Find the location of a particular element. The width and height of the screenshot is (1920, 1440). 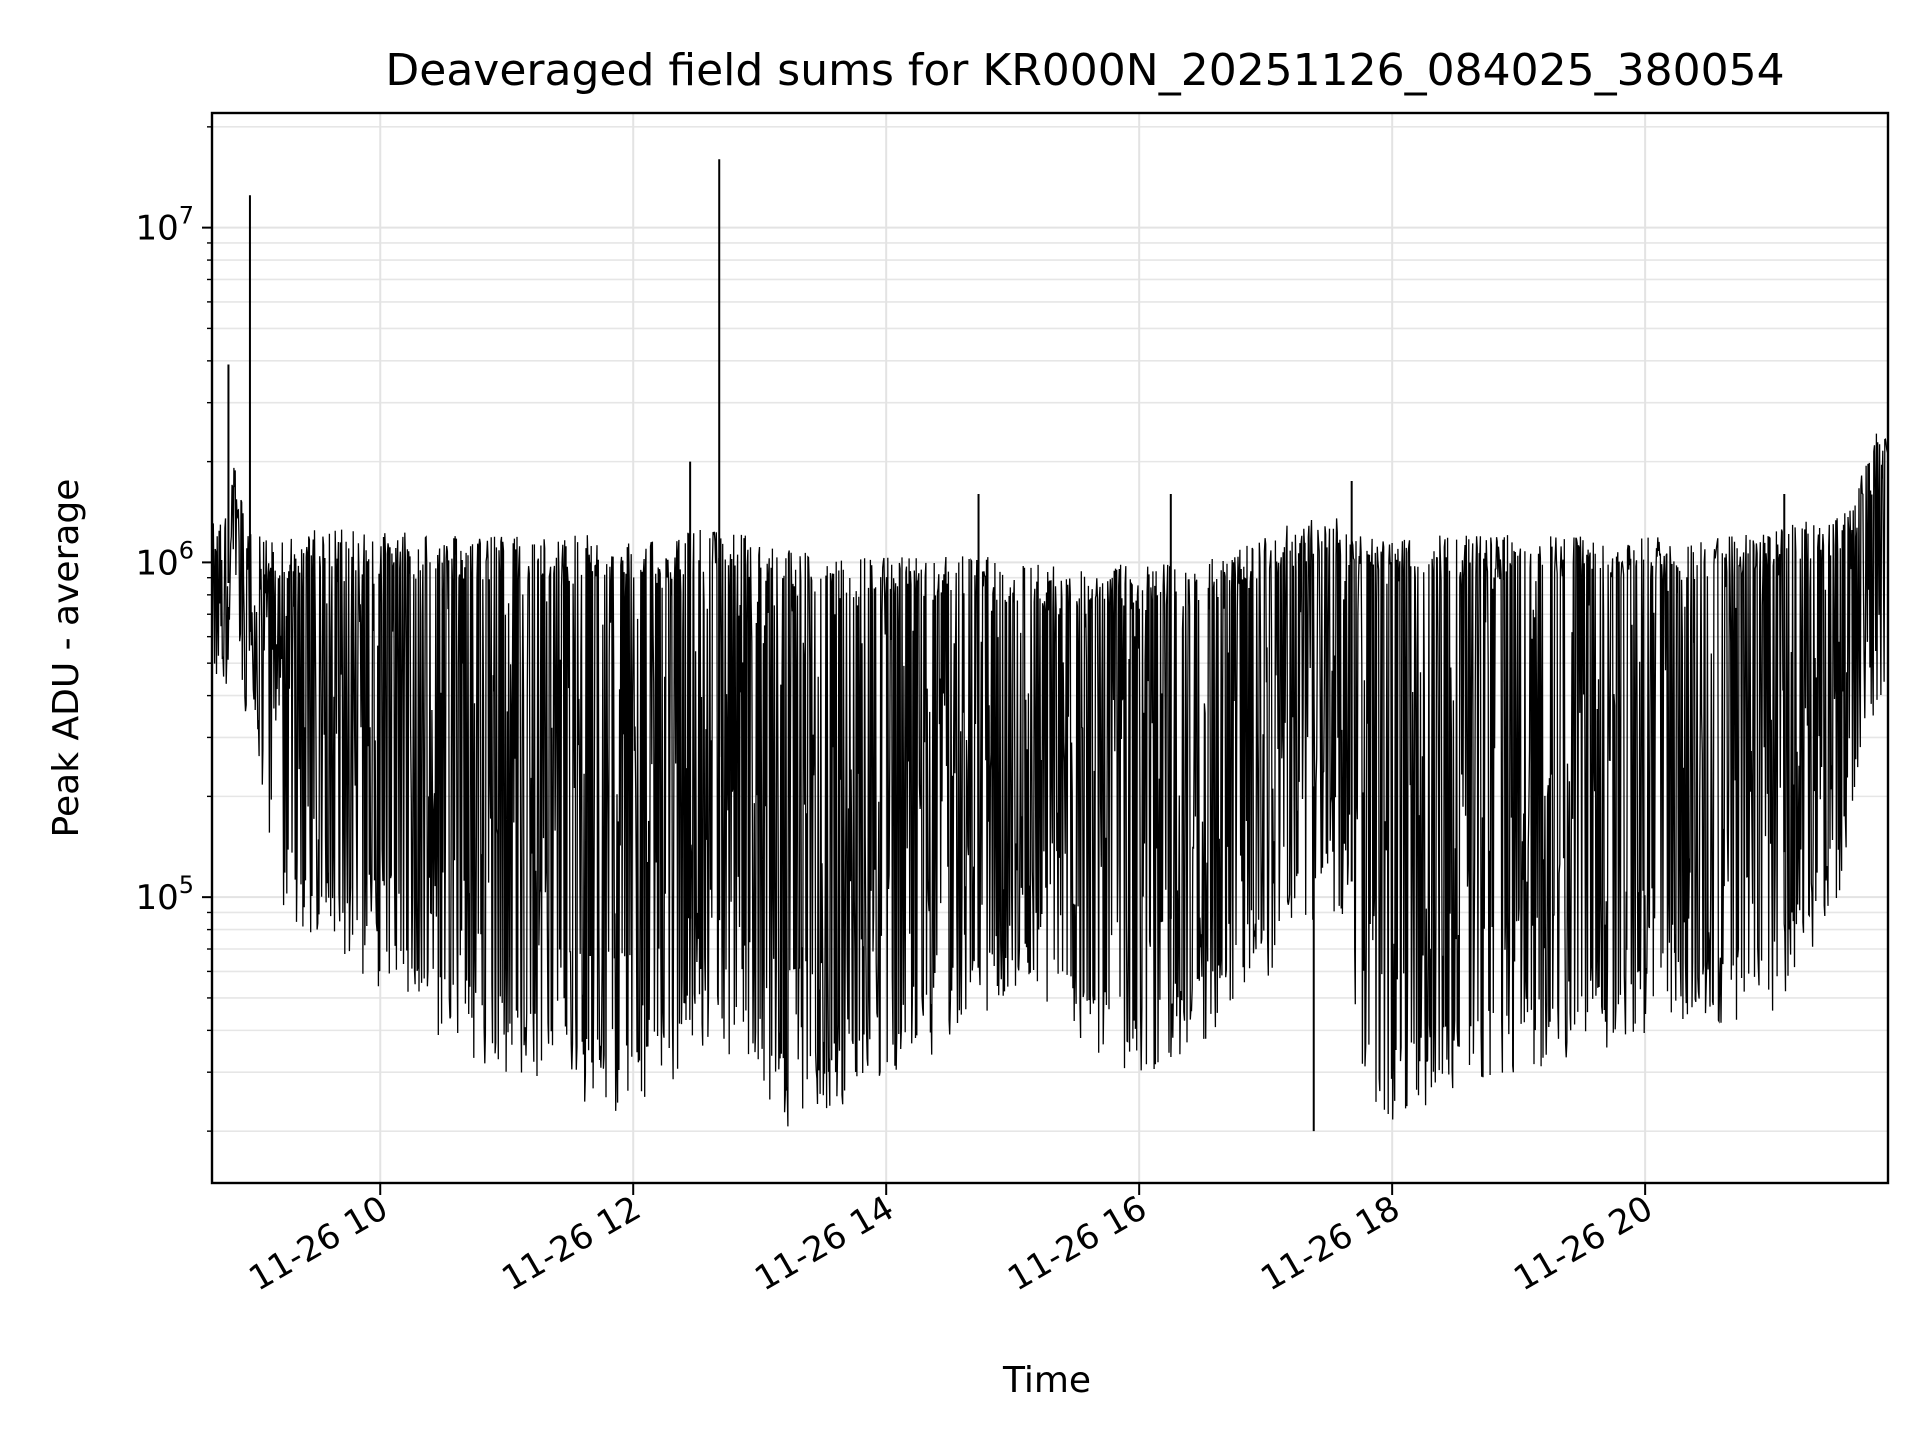

y-axis: 10⁵ 10⁶ 10⁷ is located at coordinates (173, 629).